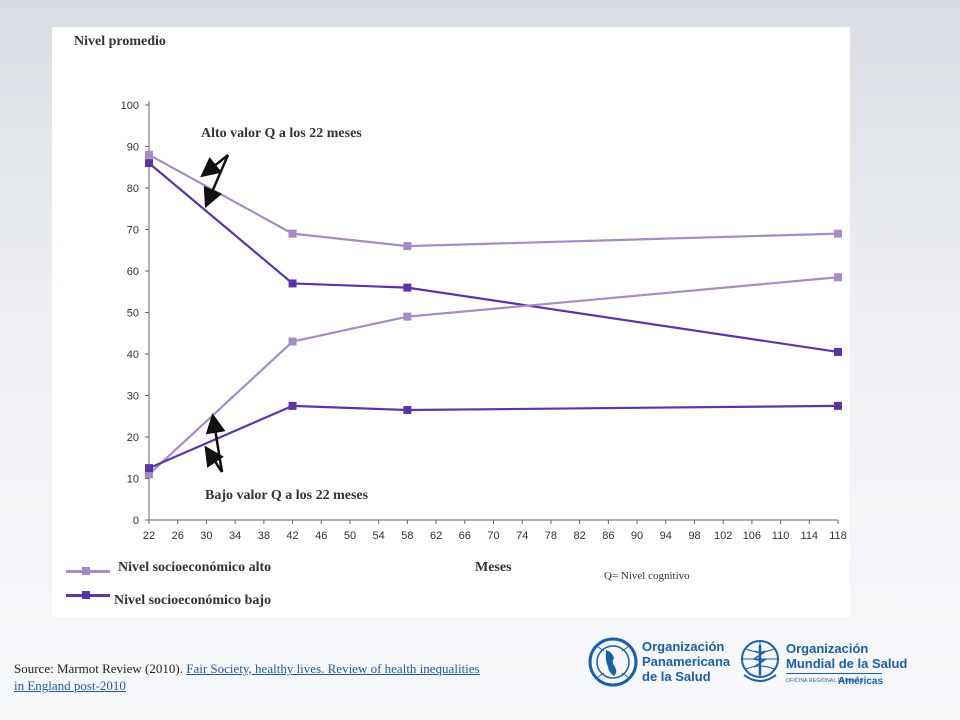 The height and width of the screenshot is (720, 960). Describe the element at coordinates (827, 648) in the screenshot. I see `who-line-1: Organización` at that location.